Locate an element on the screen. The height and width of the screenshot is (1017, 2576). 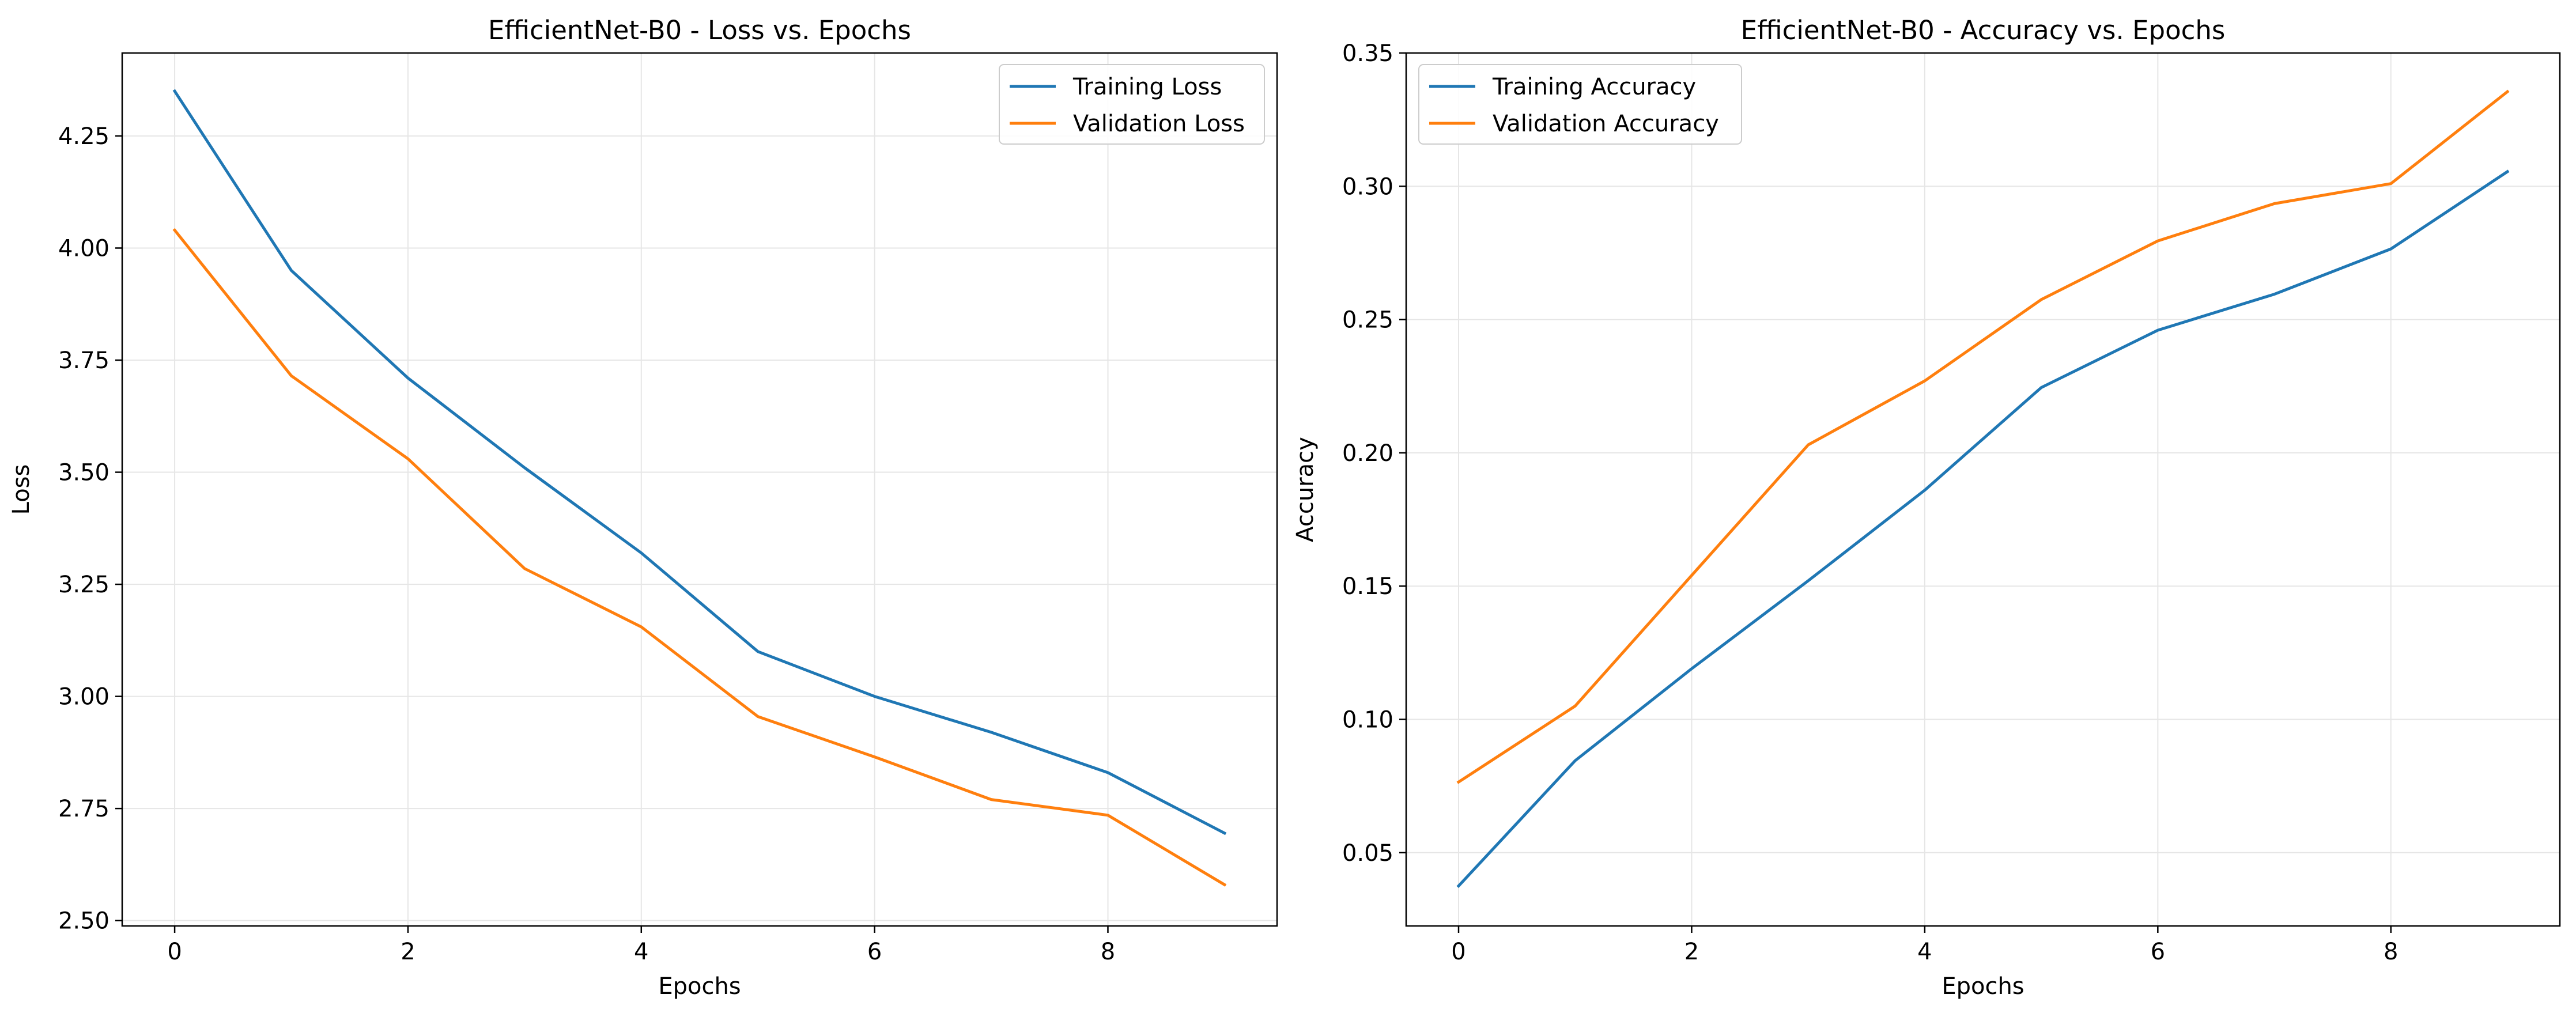
legend-label-training-loss: Training Loss is located at coordinates (1147, 87).